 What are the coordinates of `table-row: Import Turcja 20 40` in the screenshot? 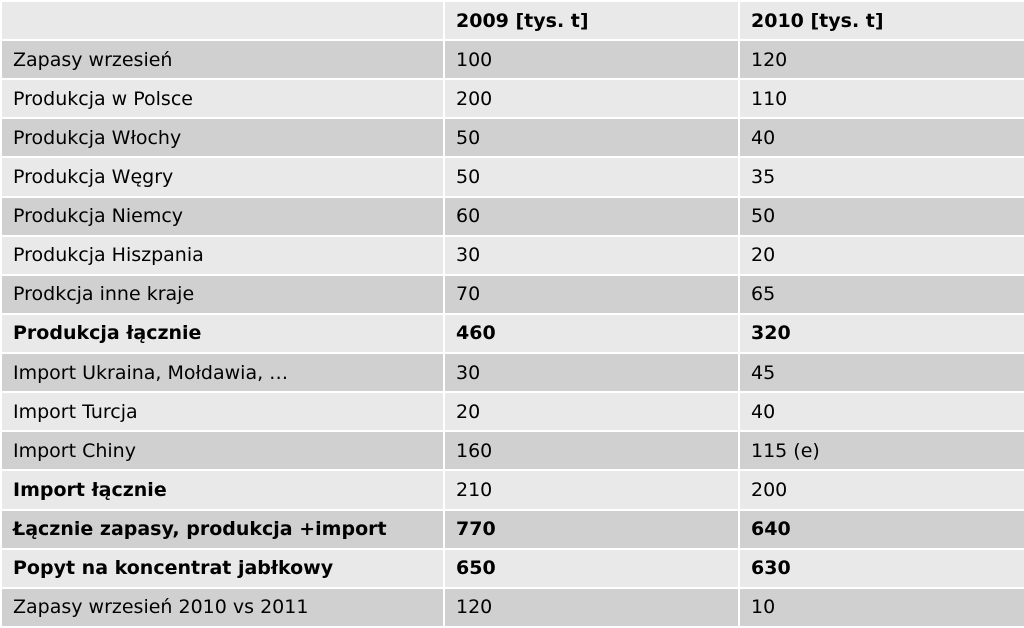 It's located at (512, 412).